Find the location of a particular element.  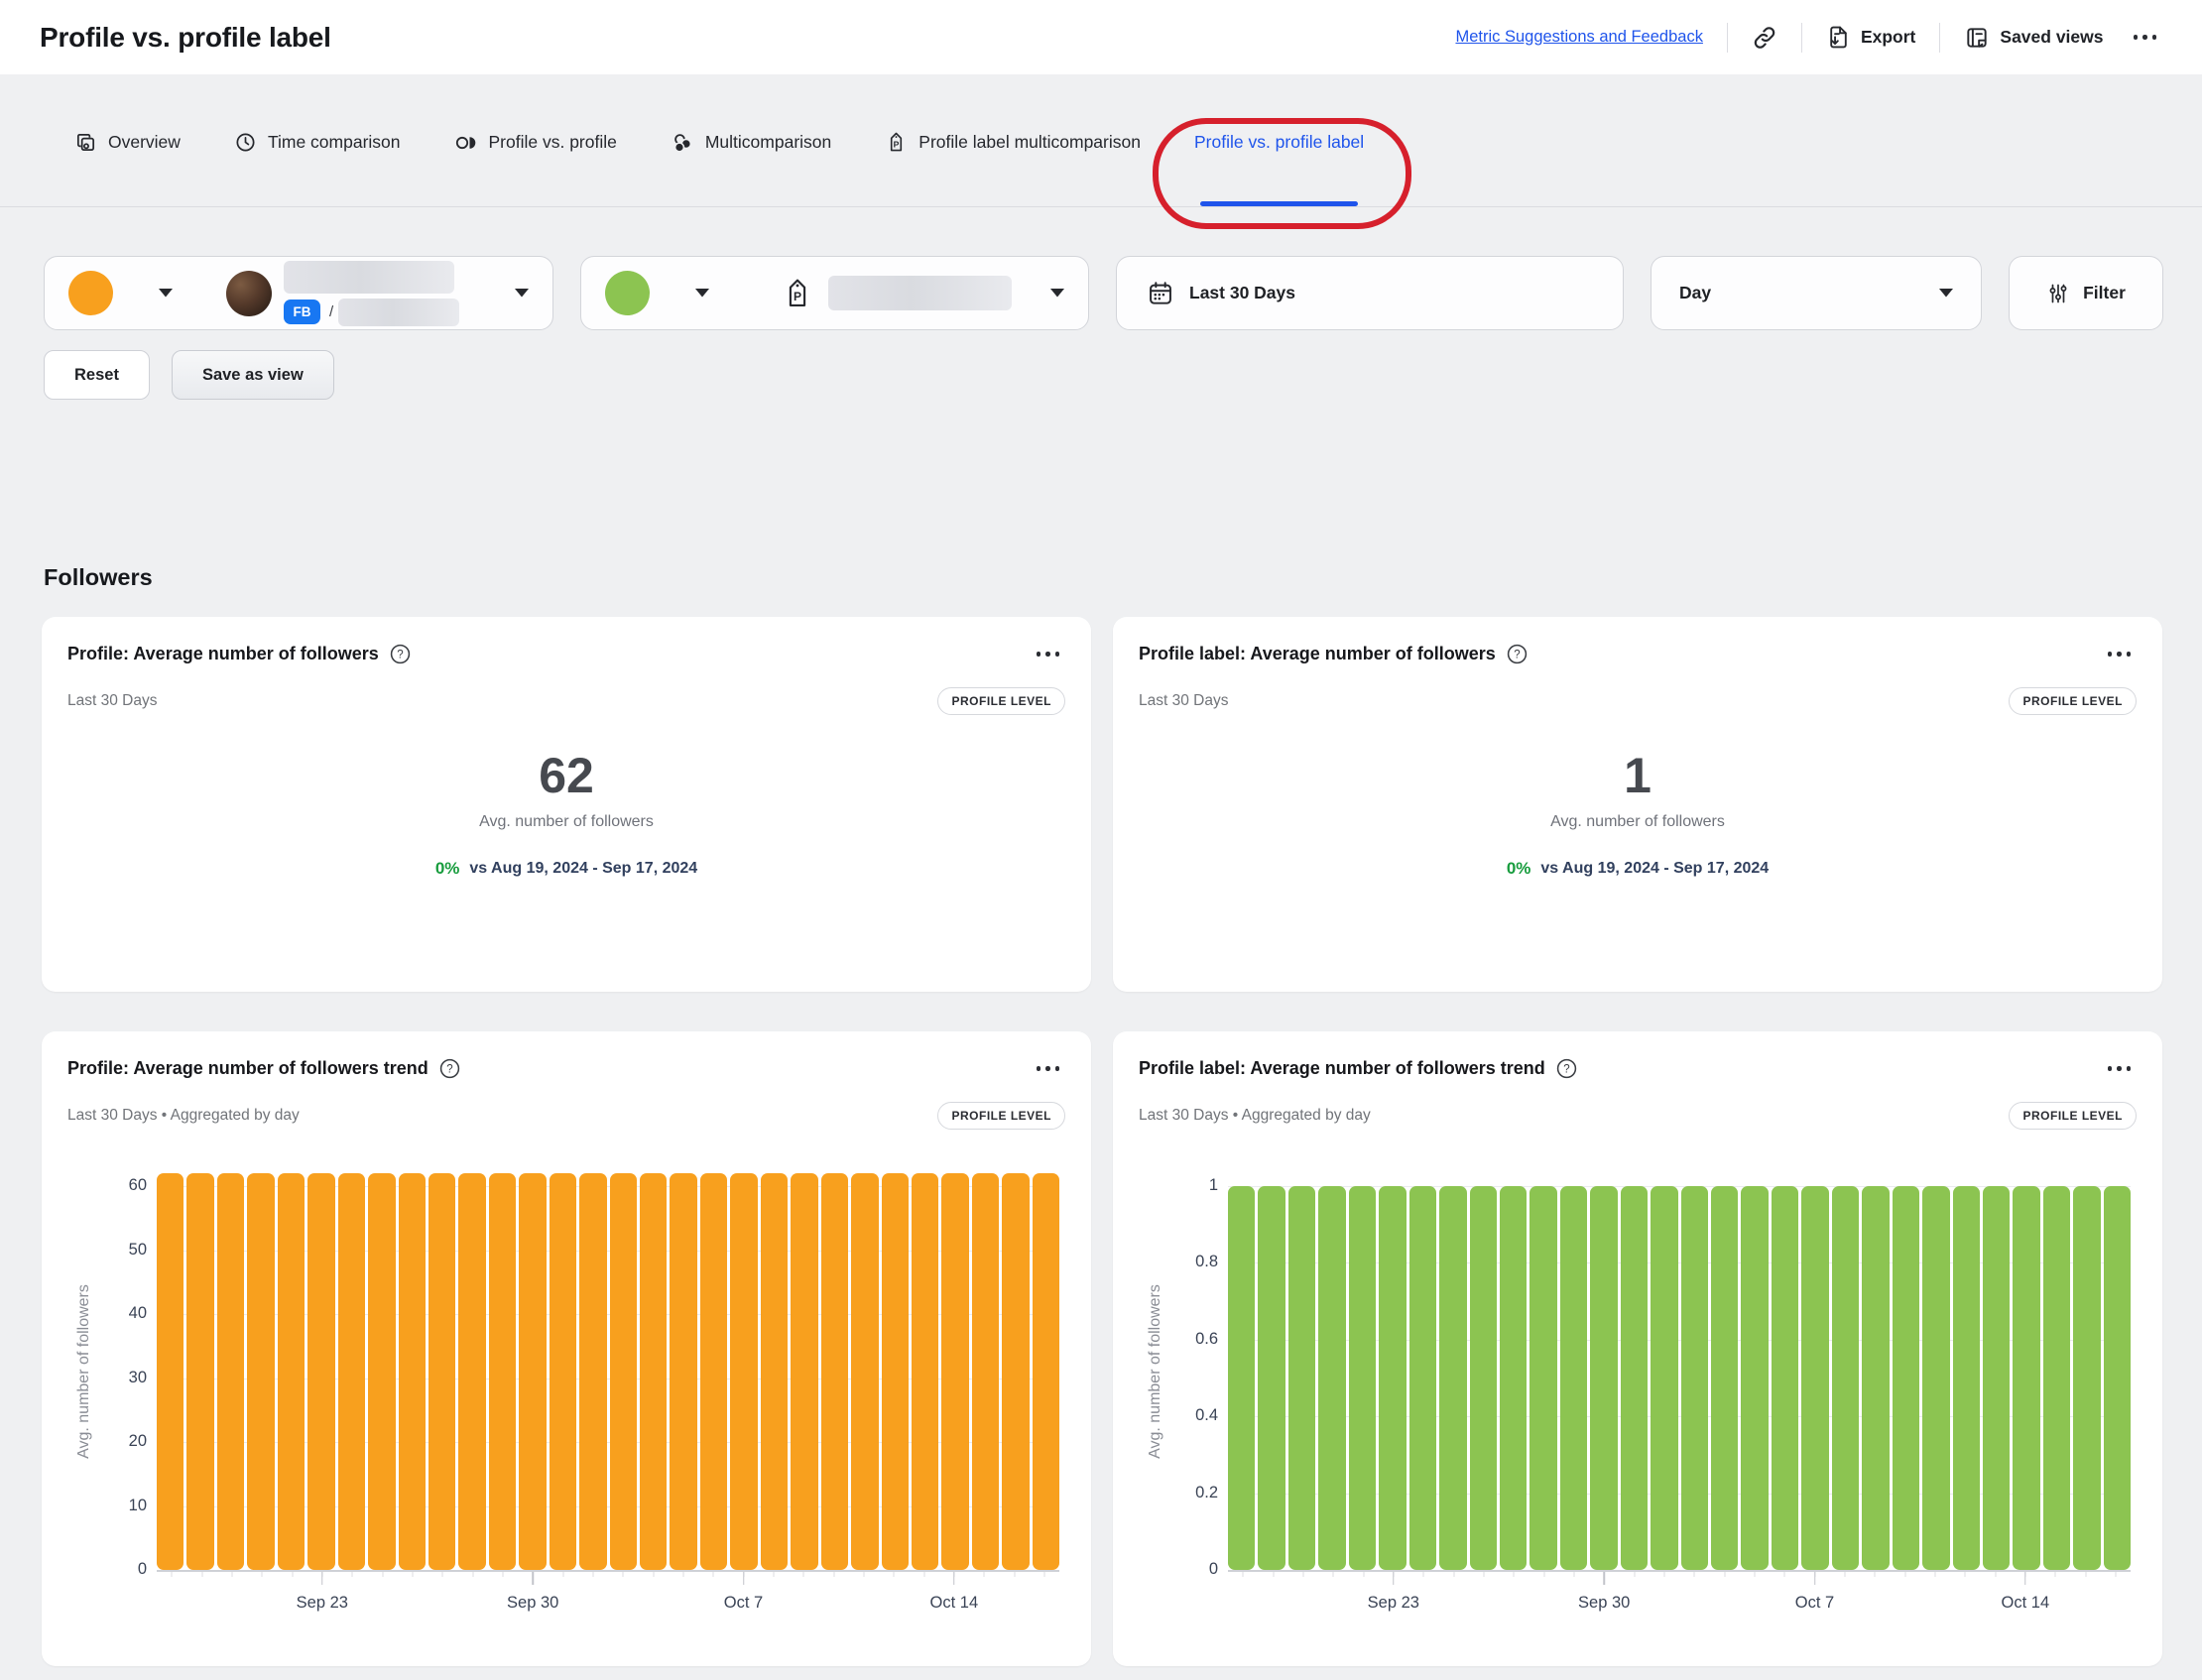

y-axis-title: Avg. number of followers is located at coordinates (83, 1371).